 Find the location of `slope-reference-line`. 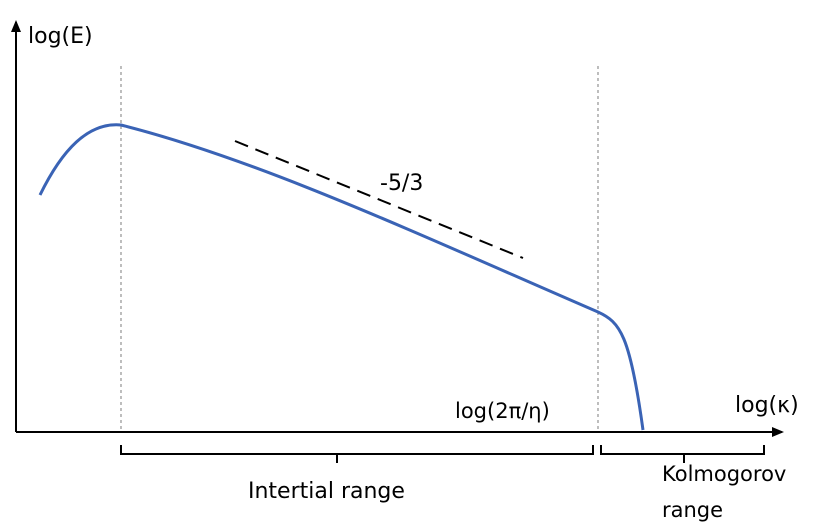

slope-reference-line is located at coordinates (379, 199).